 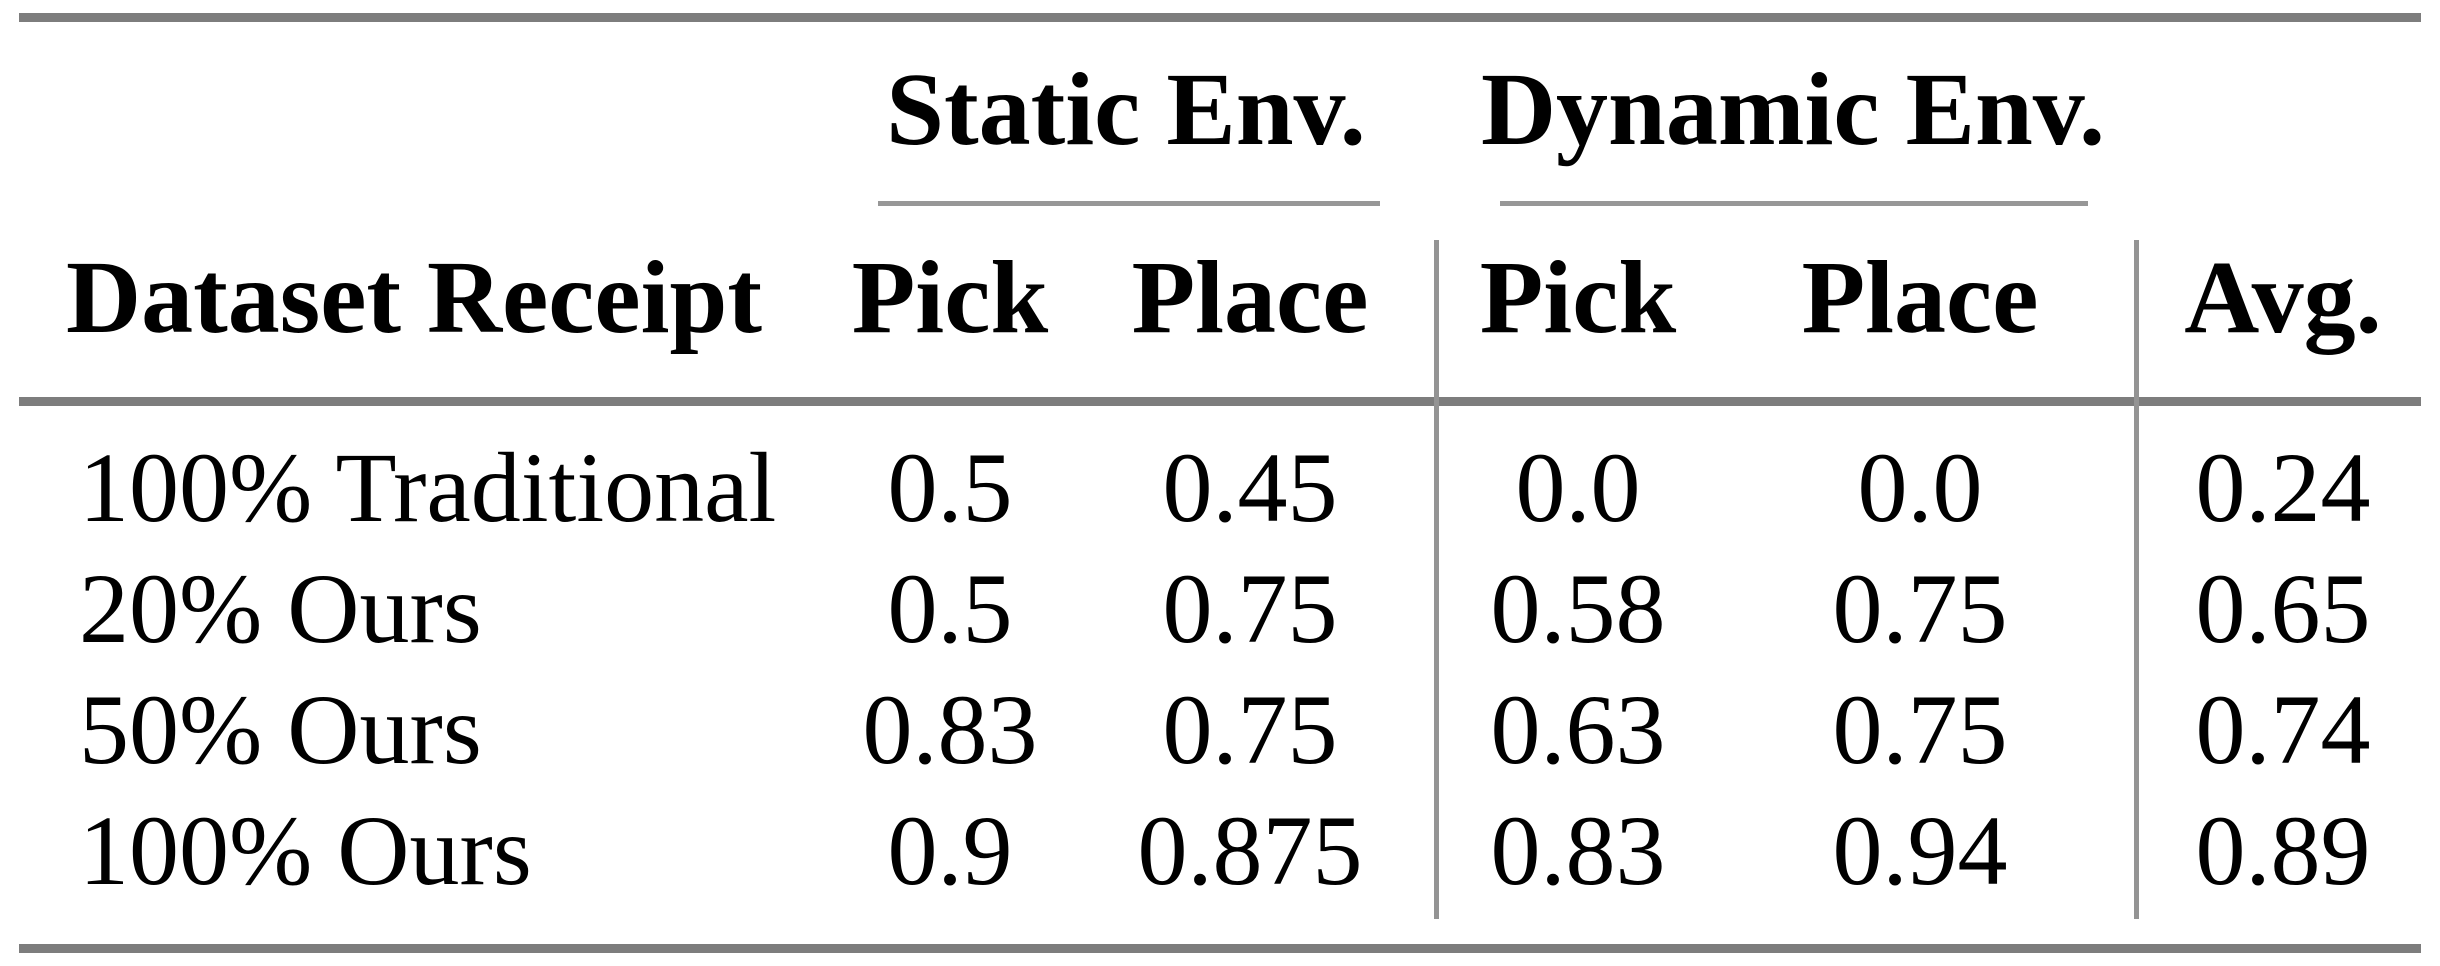 What do you see at coordinates (1126, 109) in the screenshot?
I see `column-group-label-static-env: Static Env.` at bounding box center [1126, 109].